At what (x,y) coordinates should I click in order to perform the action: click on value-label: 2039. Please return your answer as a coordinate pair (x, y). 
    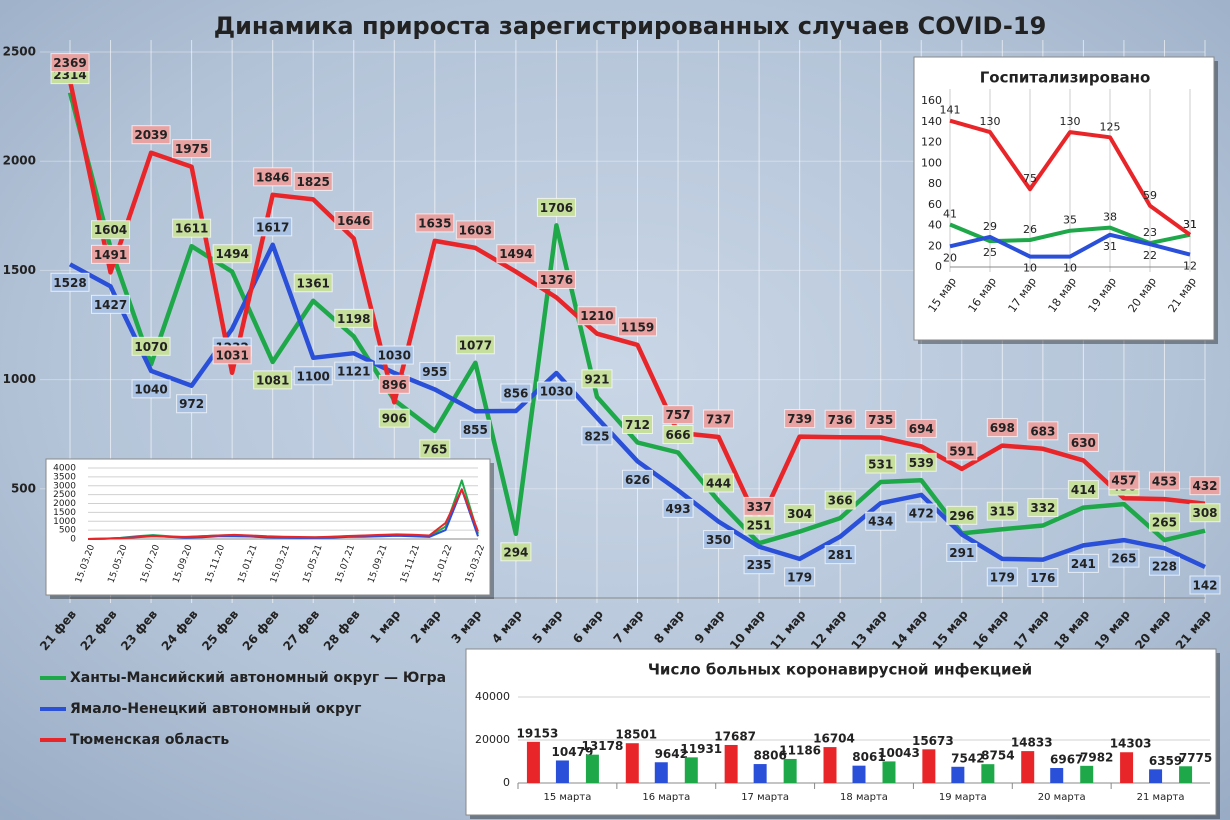
    Looking at the image, I should click on (150, 135).